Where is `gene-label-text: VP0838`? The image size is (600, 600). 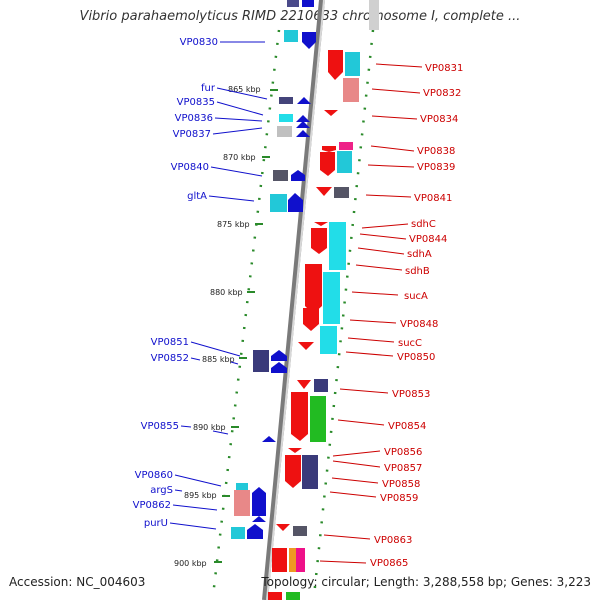 gene-label-text: VP0838 is located at coordinates (436, 151).